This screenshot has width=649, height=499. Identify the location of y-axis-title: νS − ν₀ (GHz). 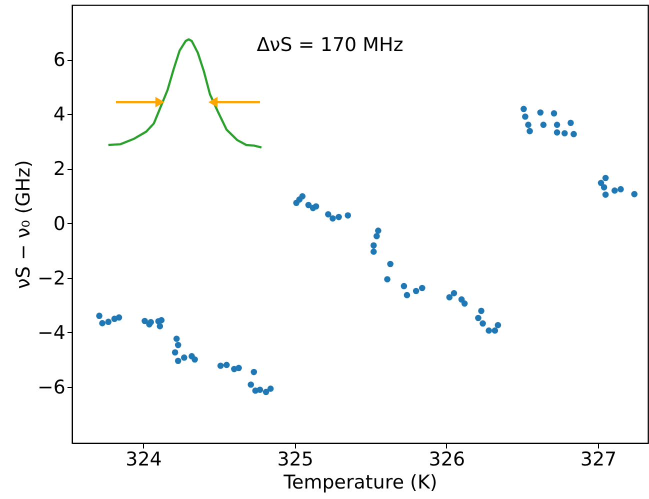
(23, 224).